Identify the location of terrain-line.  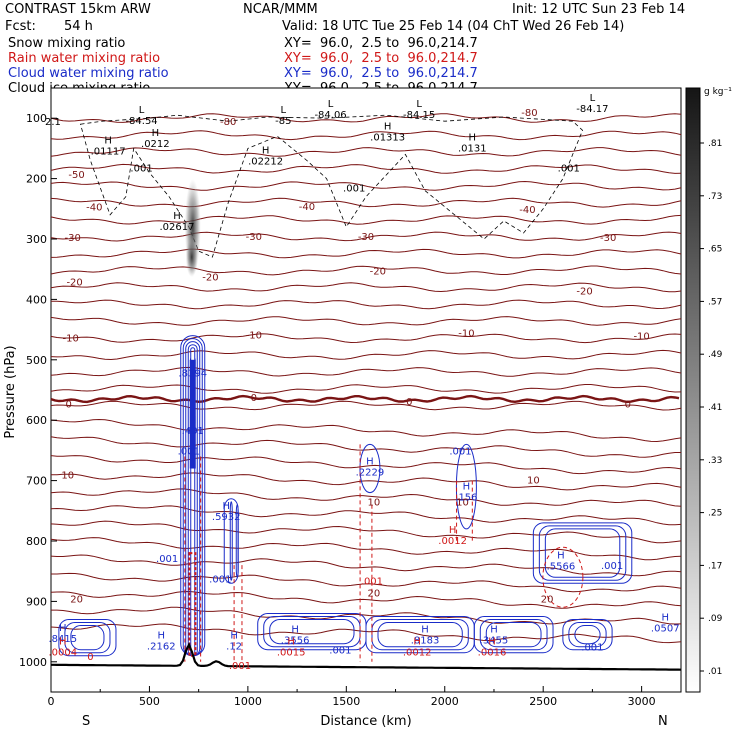
(366, 656).